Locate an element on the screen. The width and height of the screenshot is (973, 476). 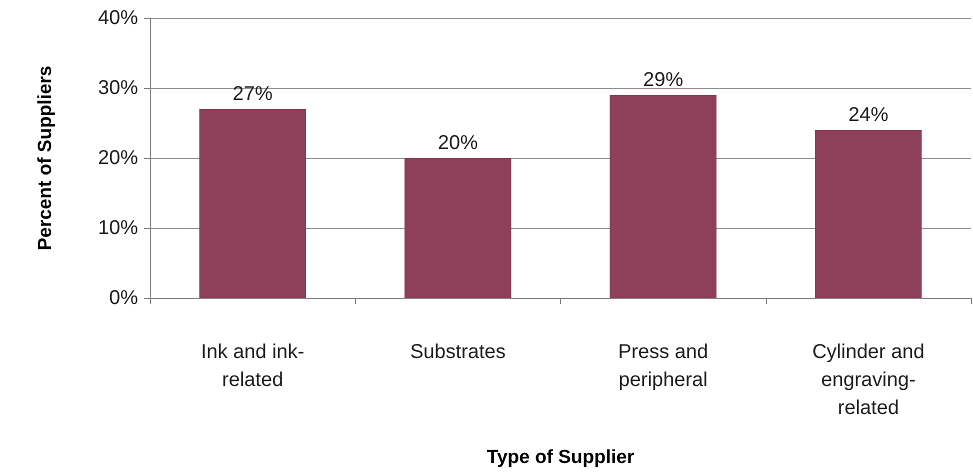
y-axis-title: Percent of Suppliers is located at coordinates (45, 158).